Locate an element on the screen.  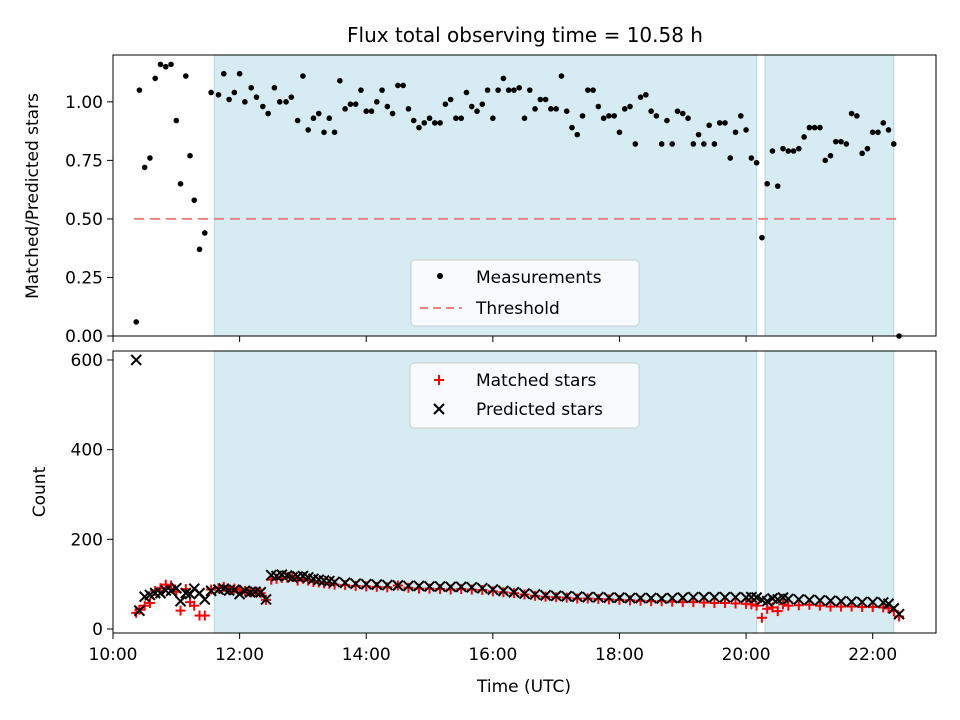
legend-measurements-marker is located at coordinates (440, 276).